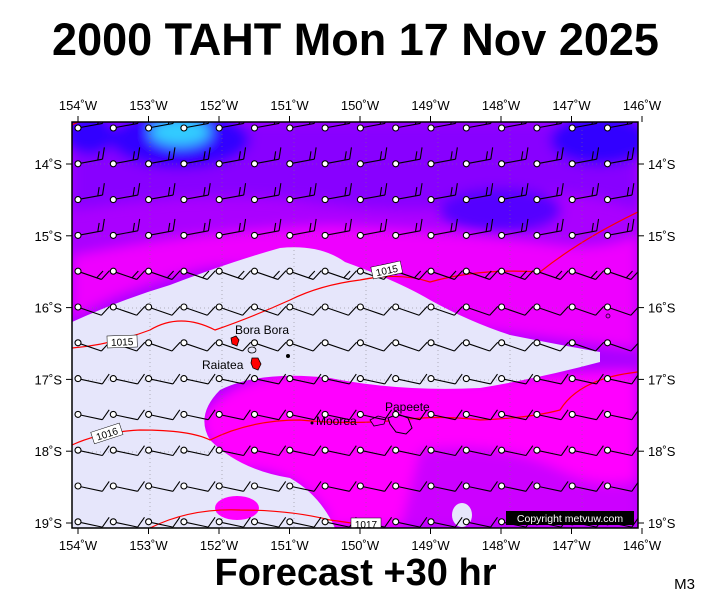  What do you see at coordinates (366, 525) in the screenshot?
I see `isobar-label: 1017` at bounding box center [366, 525].